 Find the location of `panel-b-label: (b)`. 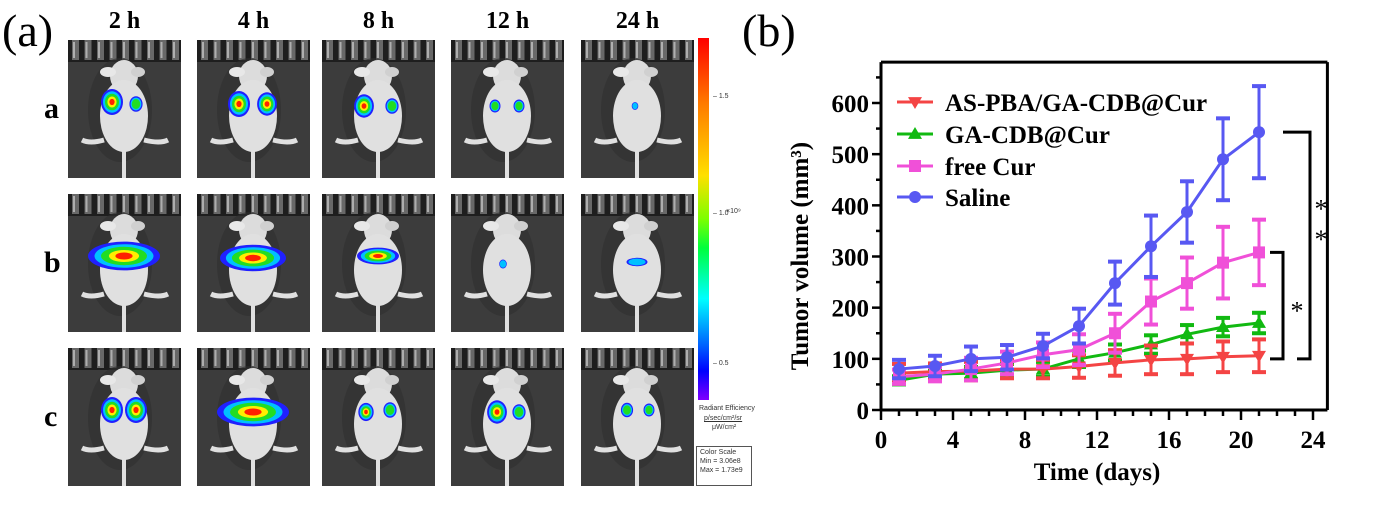

panel-b-label: (b) is located at coordinates (769, 30).